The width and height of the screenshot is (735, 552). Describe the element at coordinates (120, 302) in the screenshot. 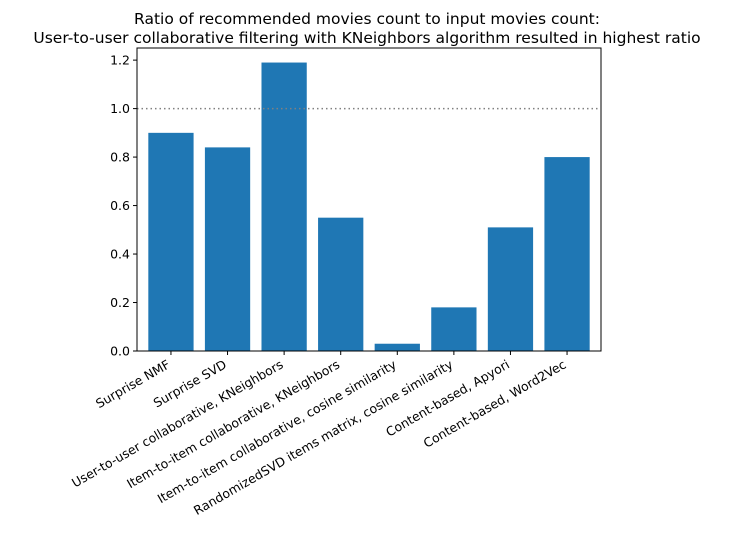

I see `y-tick-label: 0.2` at that location.